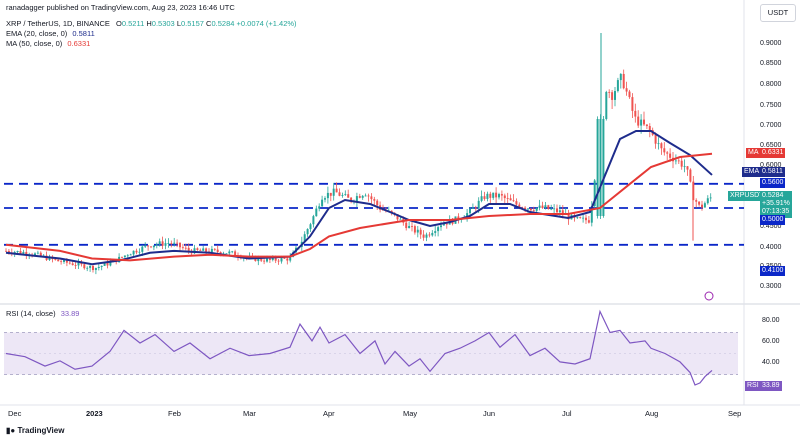 Image resolution: width=800 pixels, height=441 pixels. Describe the element at coordinates (178, 23) in the screenshot. I see `ohlc-low-label: L` at that location.